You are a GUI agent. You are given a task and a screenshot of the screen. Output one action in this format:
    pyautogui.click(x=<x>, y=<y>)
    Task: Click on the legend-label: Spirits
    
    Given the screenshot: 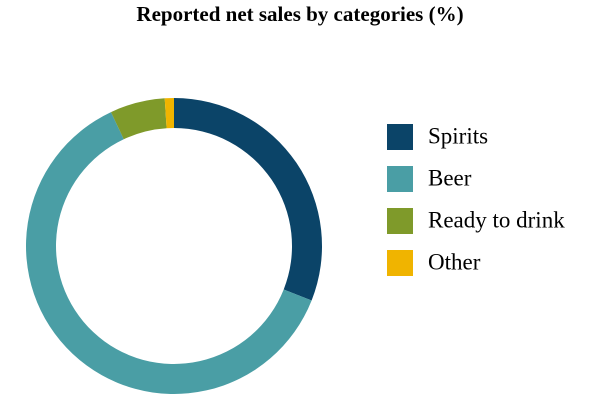 What is the action you would take?
    pyautogui.click(x=458, y=135)
    